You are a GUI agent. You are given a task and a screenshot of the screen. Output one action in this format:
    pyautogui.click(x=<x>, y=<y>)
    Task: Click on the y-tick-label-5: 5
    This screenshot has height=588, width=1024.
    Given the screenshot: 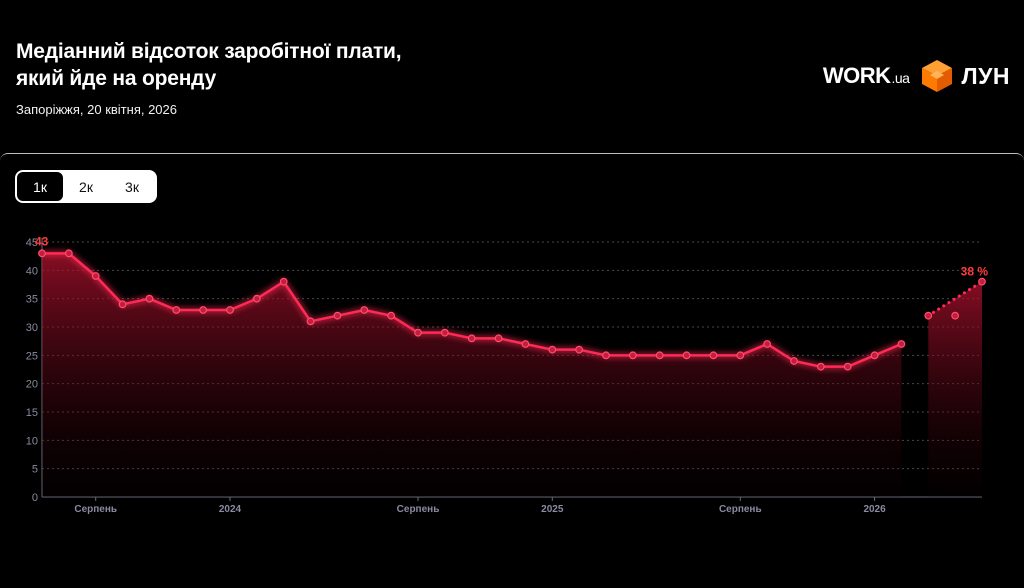 What is the action you would take?
    pyautogui.click(x=35, y=470)
    